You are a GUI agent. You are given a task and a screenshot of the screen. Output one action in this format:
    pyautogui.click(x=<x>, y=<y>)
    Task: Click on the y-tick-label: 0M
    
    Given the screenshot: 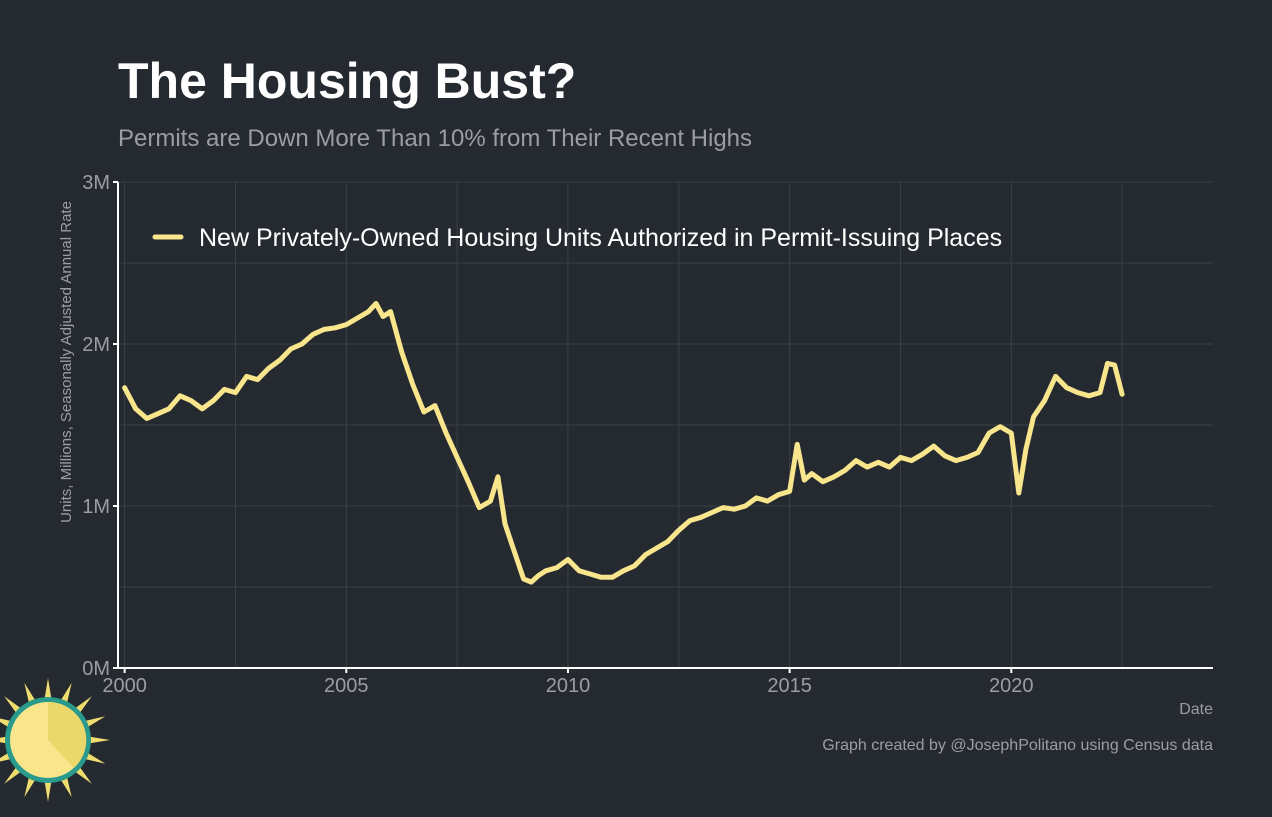 What is the action you would take?
    pyautogui.click(x=96, y=669)
    